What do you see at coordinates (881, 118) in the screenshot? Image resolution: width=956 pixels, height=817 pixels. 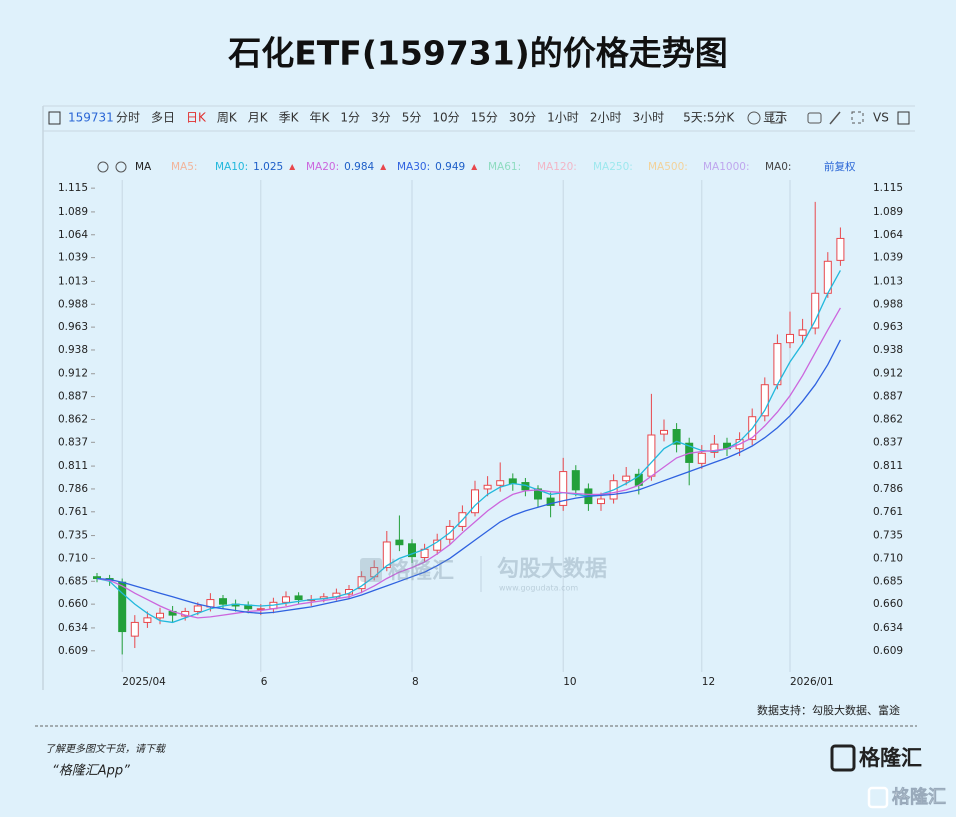 I see `compare-button: VS` at bounding box center [881, 118].